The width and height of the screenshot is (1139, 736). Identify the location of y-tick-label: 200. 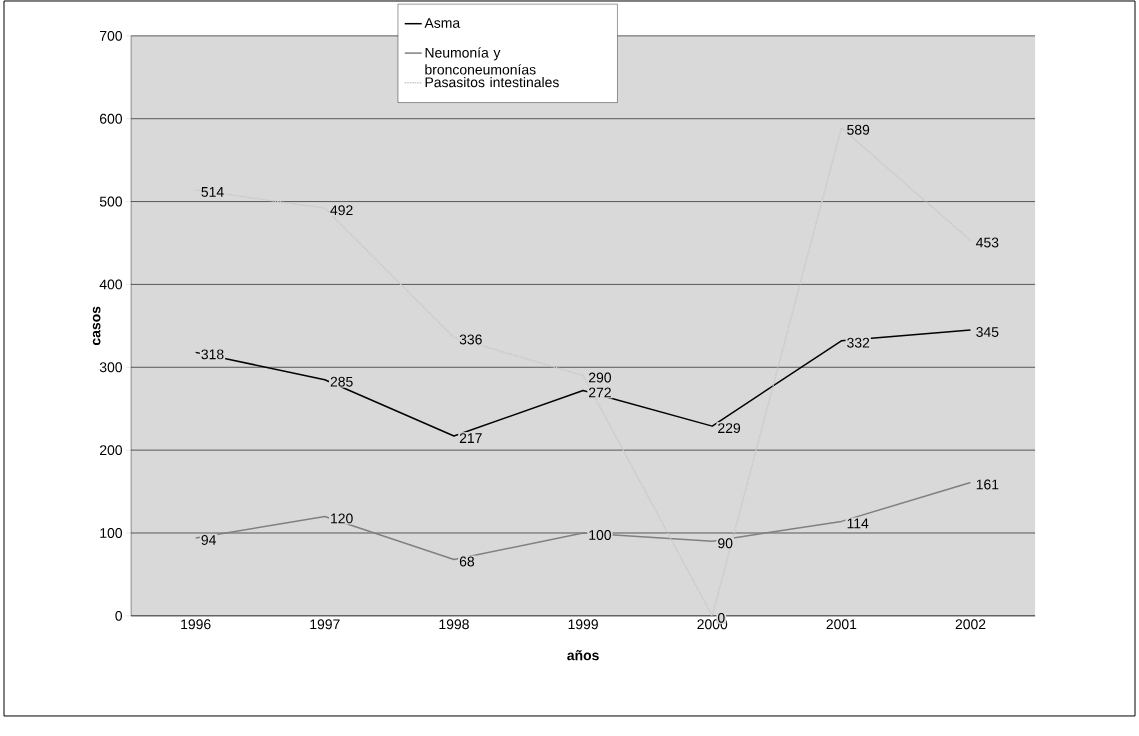
(111, 450).